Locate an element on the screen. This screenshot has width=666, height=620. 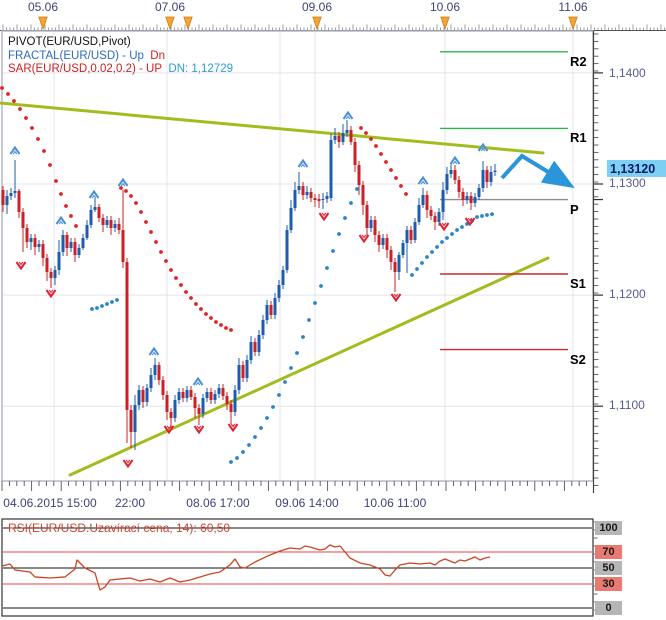
bottom-axis-label: 04.06.2015 15:00 is located at coordinates (50, 503).